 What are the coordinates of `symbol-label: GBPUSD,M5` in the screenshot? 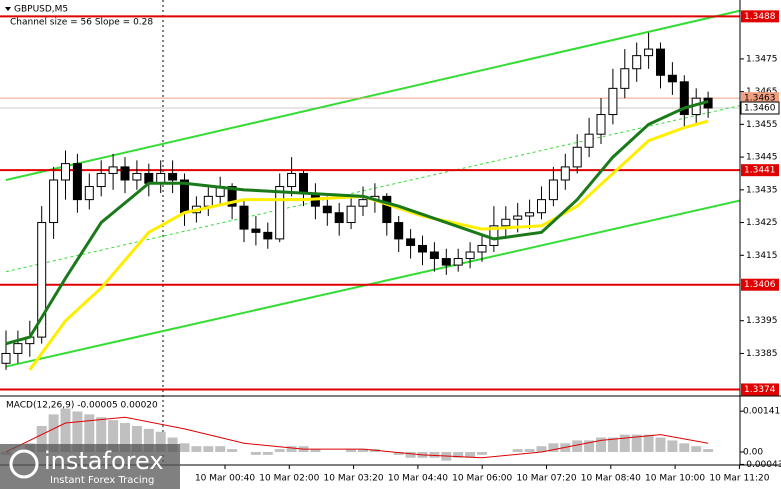 It's located at (41, 10).